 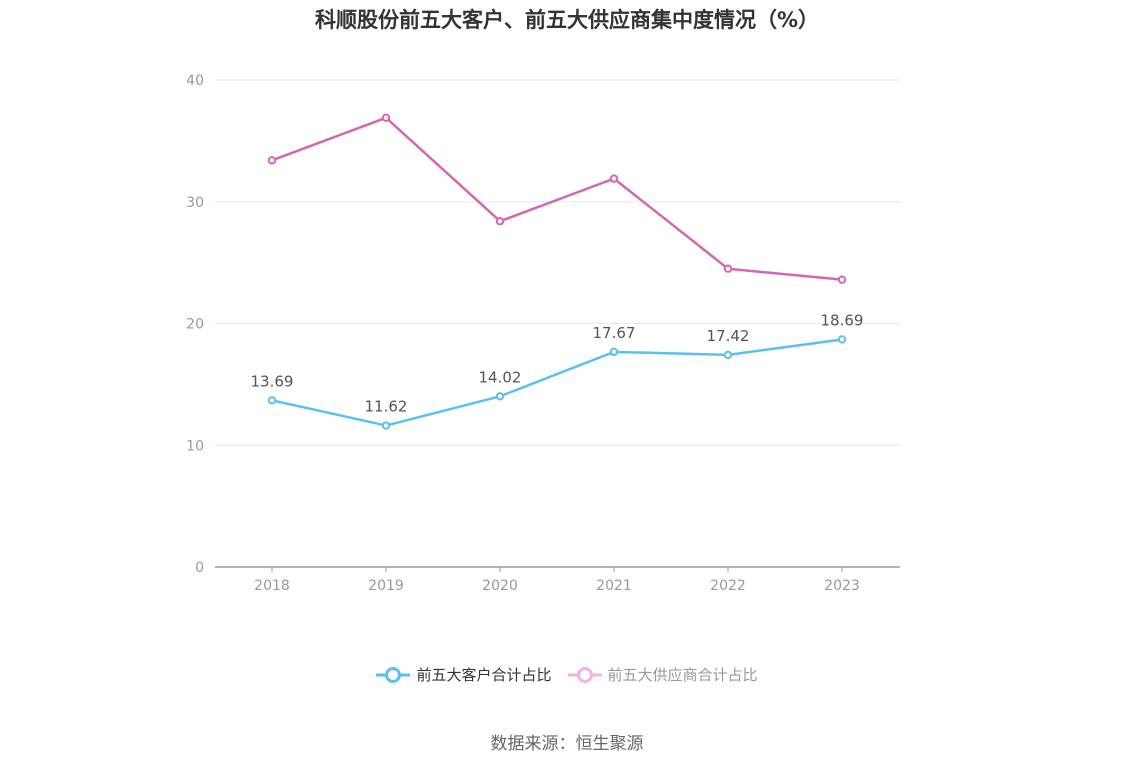 I want to click on x-tick-label: 2021, so click(x=614, y=586).